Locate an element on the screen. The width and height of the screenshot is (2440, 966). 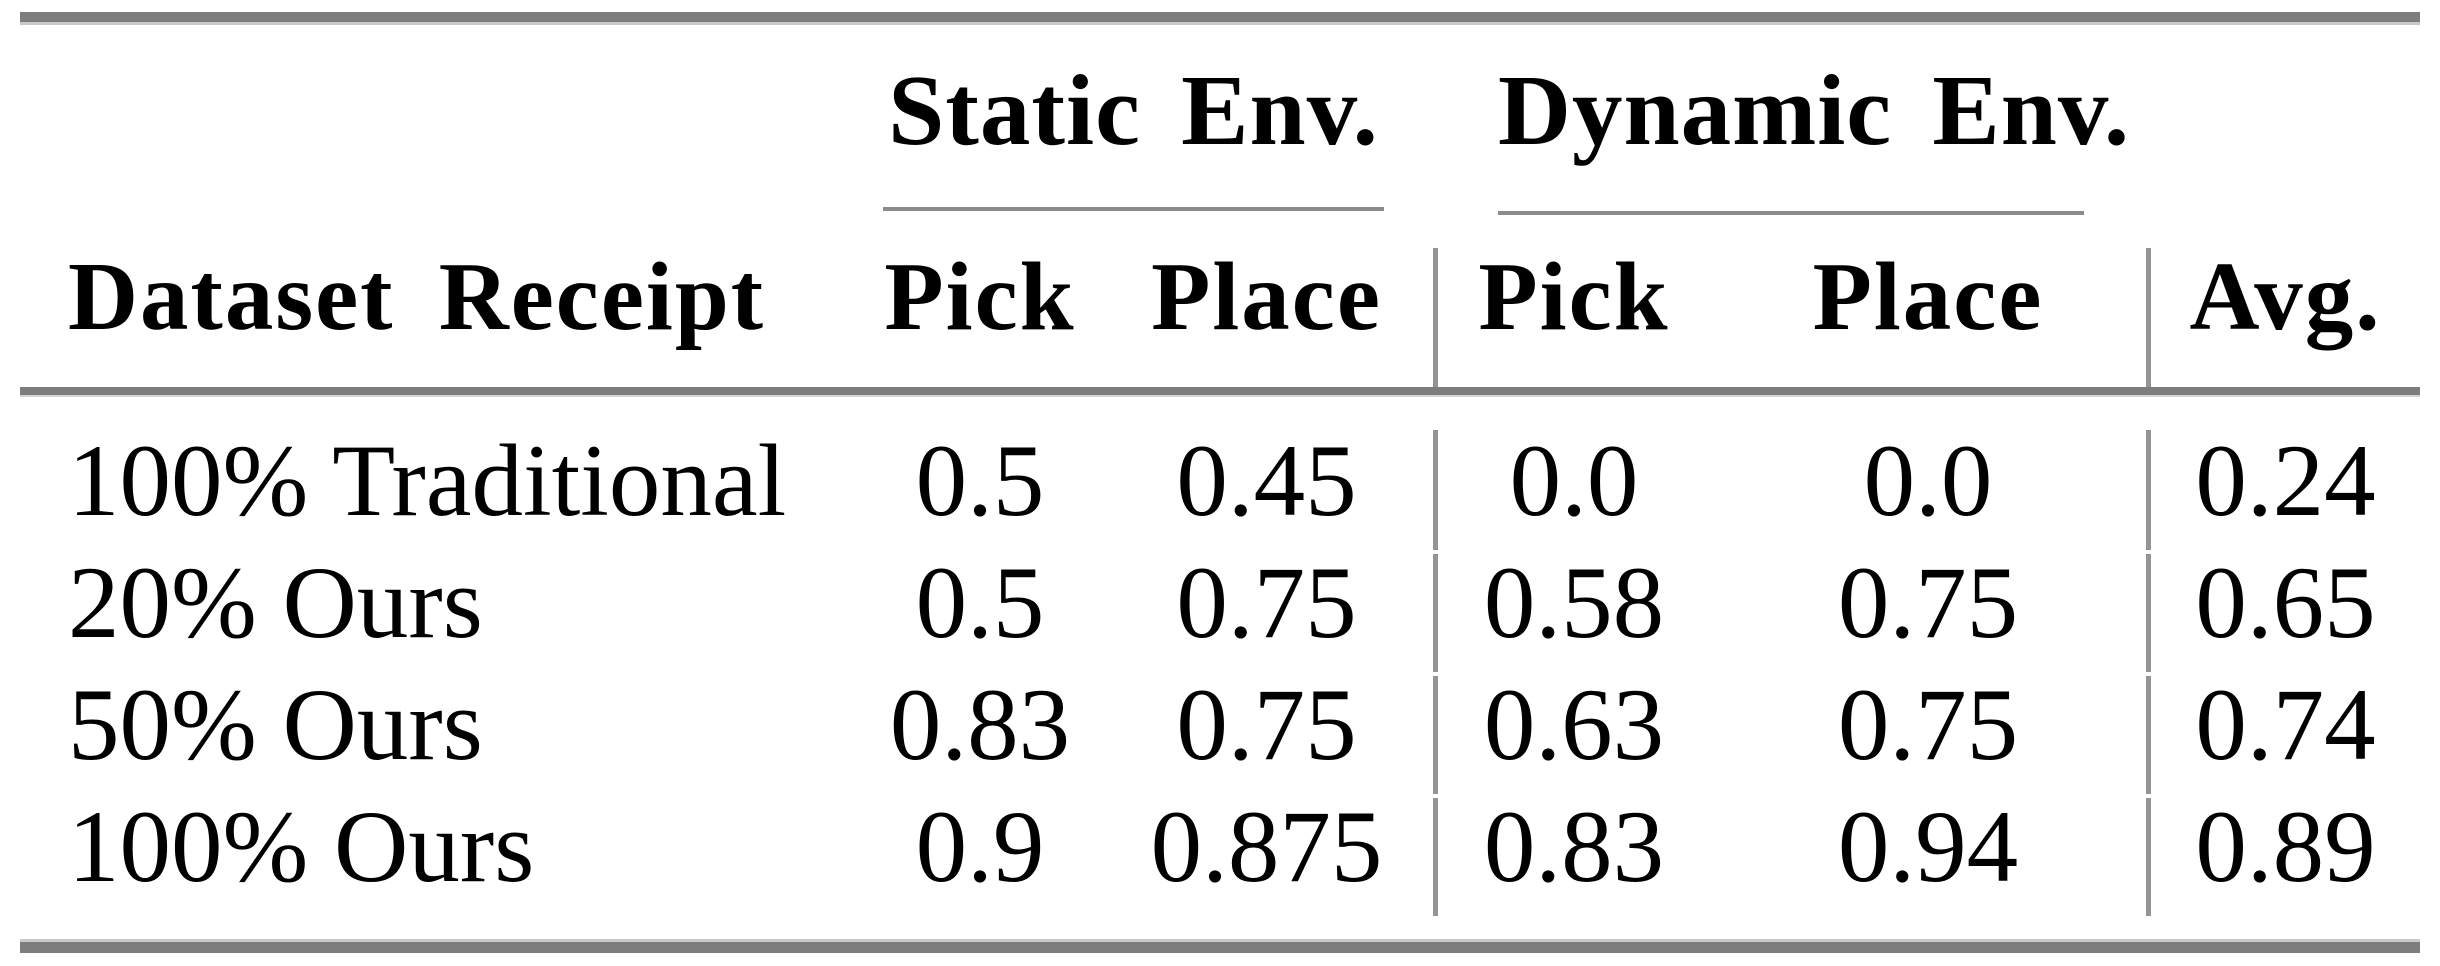
header-dynamic-pick: Pick is located at coordinates (1574, 296).